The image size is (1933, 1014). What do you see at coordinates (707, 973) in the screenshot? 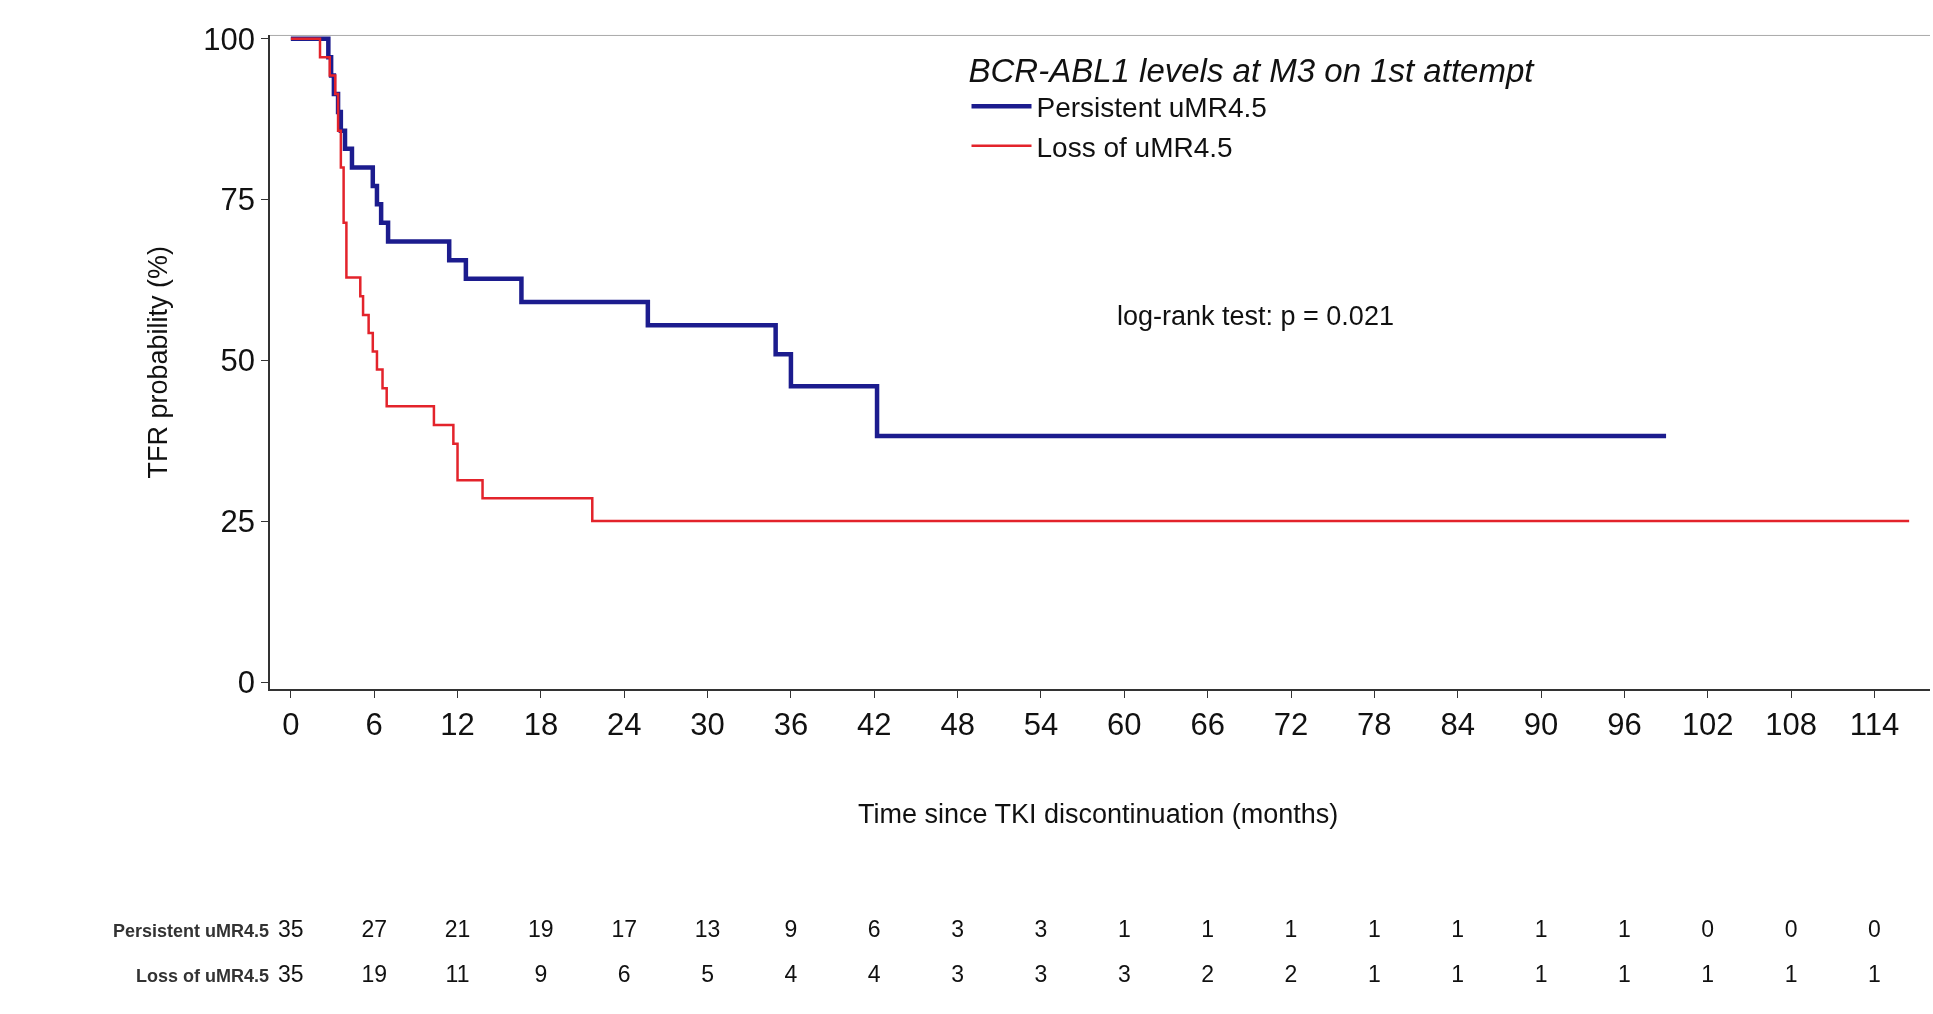
I see `data-label: 5` at bounding box center [707, 973].